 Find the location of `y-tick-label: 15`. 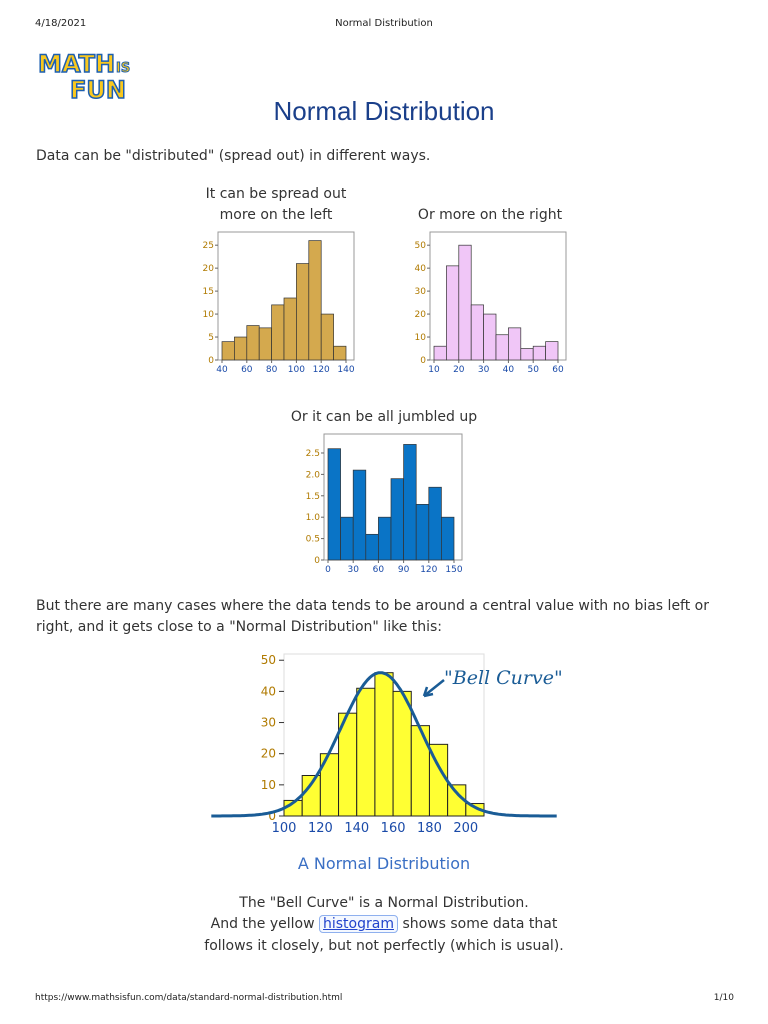

y-tick-label: 15 is located at coordinates (208, 292).